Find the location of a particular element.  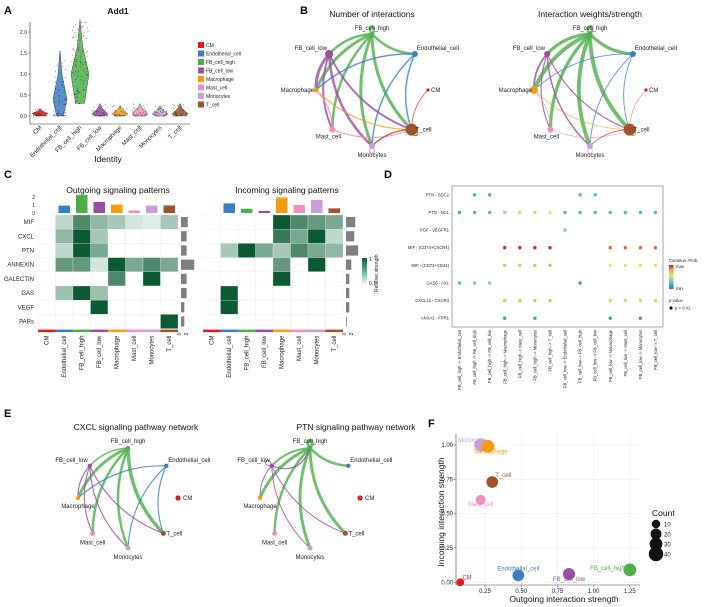

scatter-point-label-mast-cell: Mast_cell is located at coordinates (480, 505).